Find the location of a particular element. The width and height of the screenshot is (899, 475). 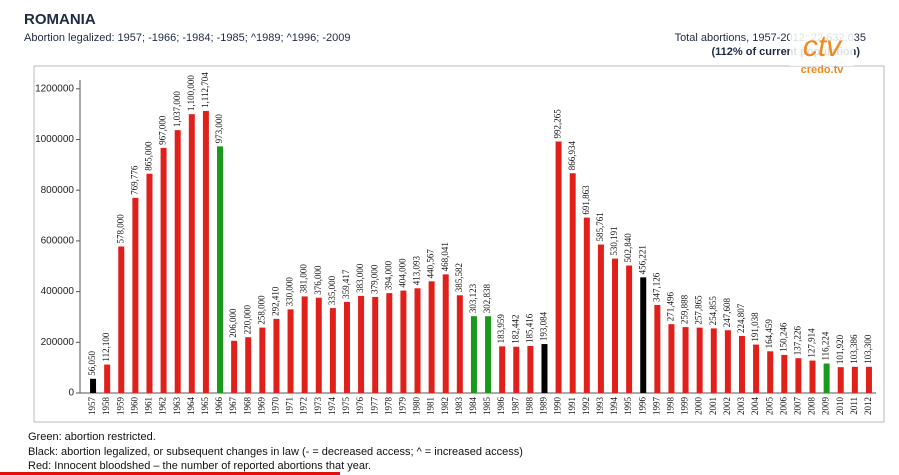

x-tick-label: 1960 is located at coordinates (134, 406).